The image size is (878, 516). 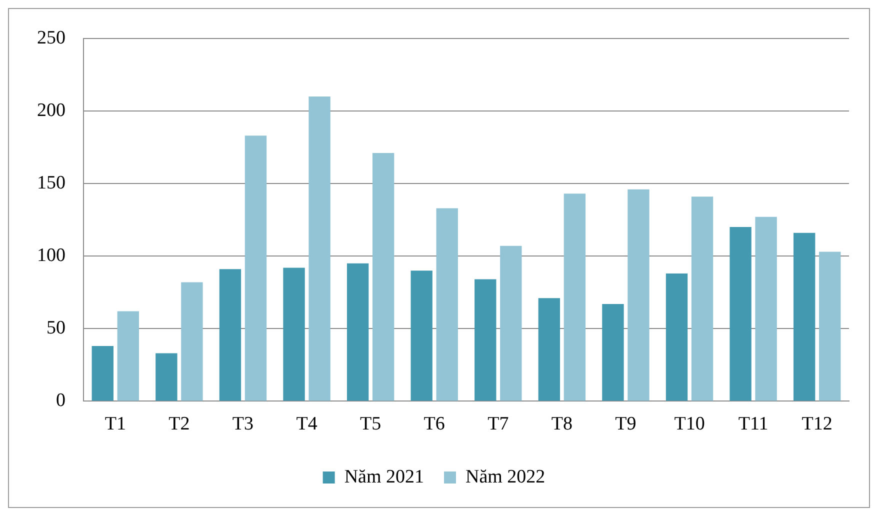 What do you see at coordinates (307, 424) in the screenshot?
I see `x-tick-label: T4` at bounding box center [307, 424].